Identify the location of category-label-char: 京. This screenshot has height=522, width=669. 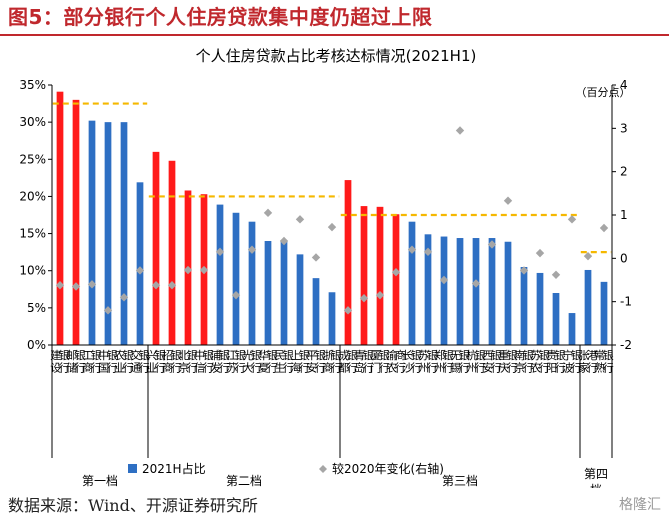
(519, 368).